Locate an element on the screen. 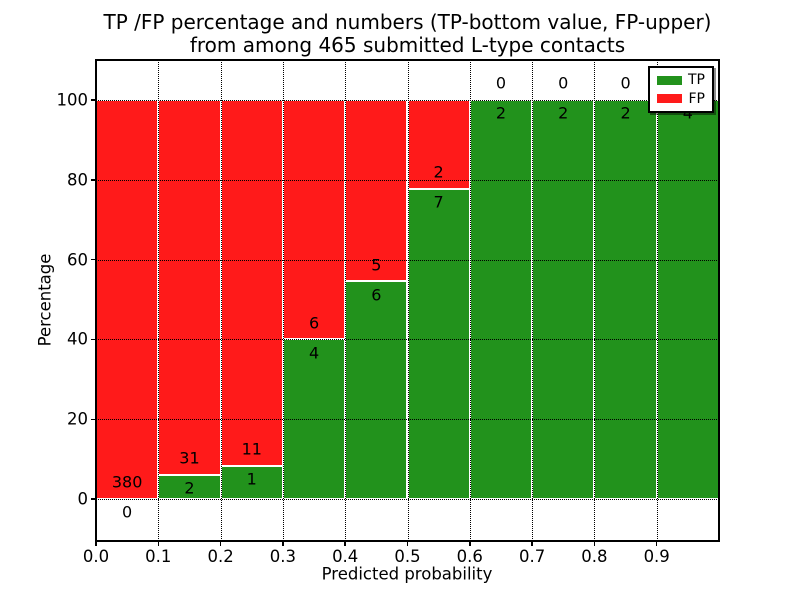  x-axis-label: Predicted probability is located at coordinates (407, 574).